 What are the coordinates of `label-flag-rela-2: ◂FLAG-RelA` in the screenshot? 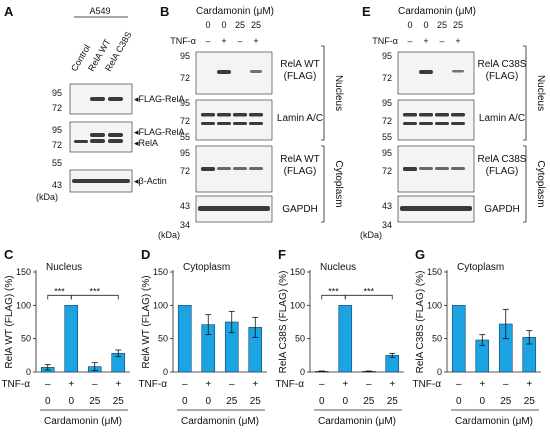 It's located at (159, 132).